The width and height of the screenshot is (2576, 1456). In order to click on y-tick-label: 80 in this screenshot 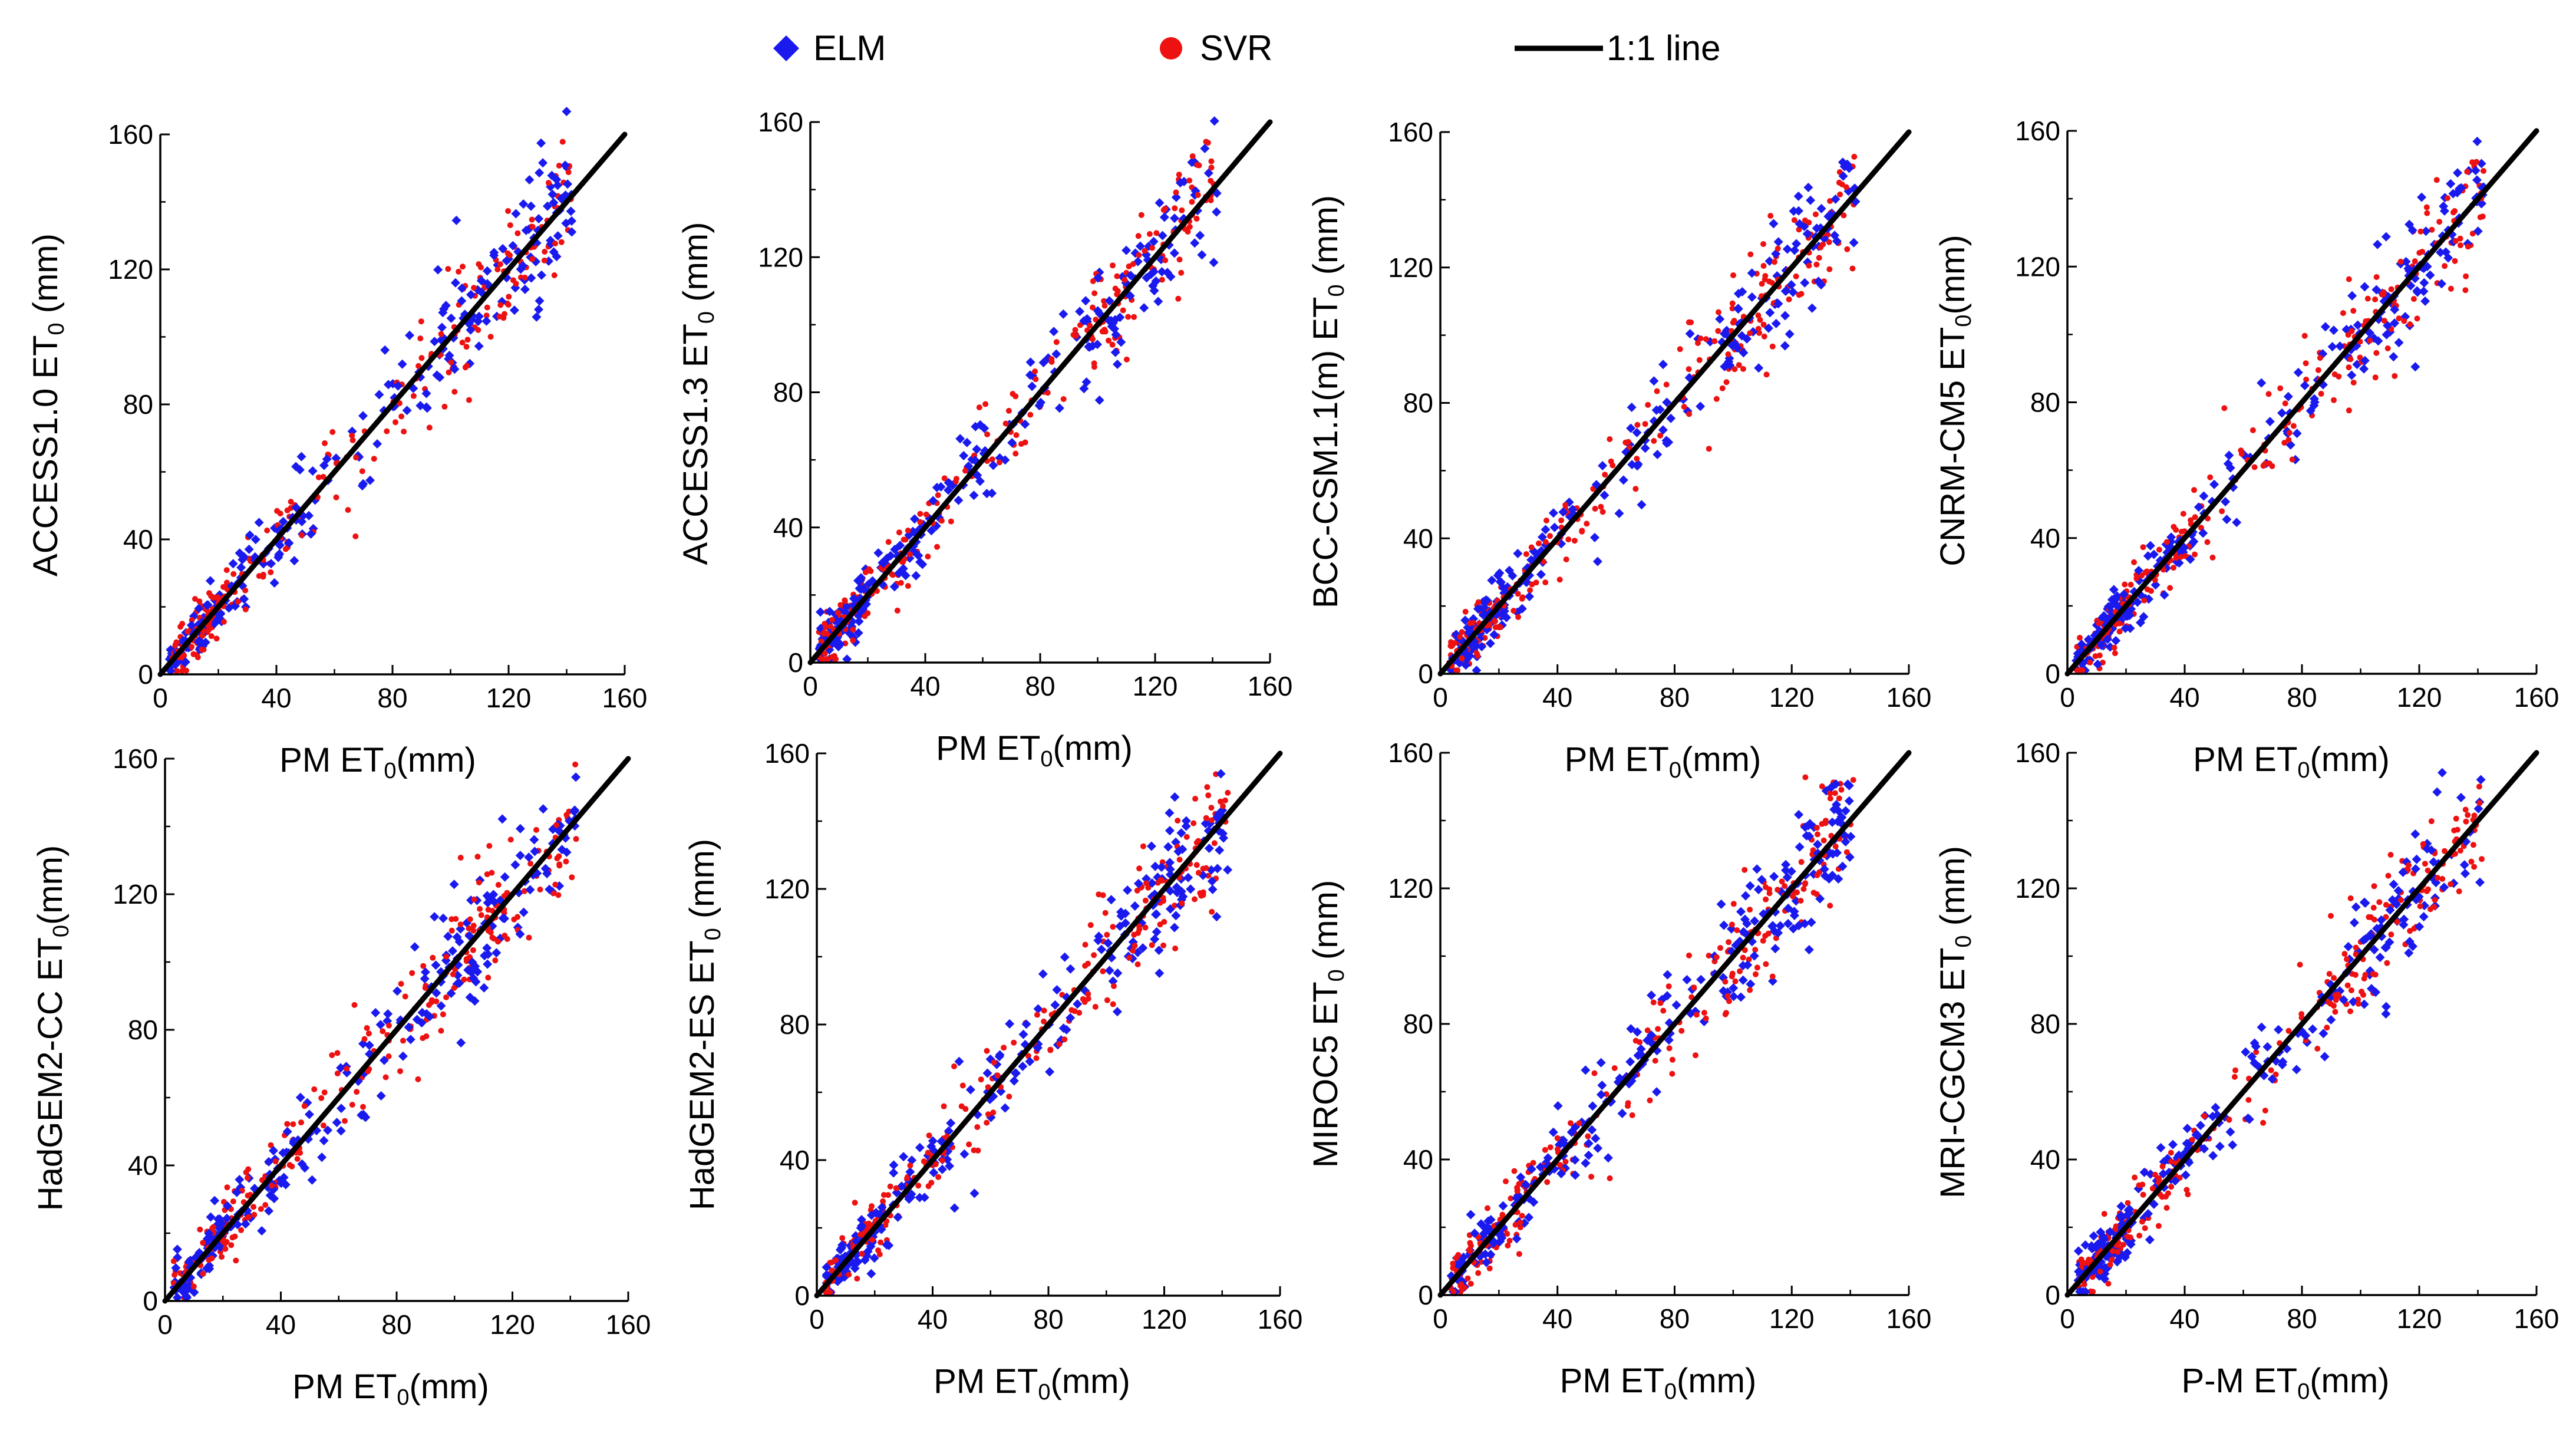, I will do `click(788, 392)`.